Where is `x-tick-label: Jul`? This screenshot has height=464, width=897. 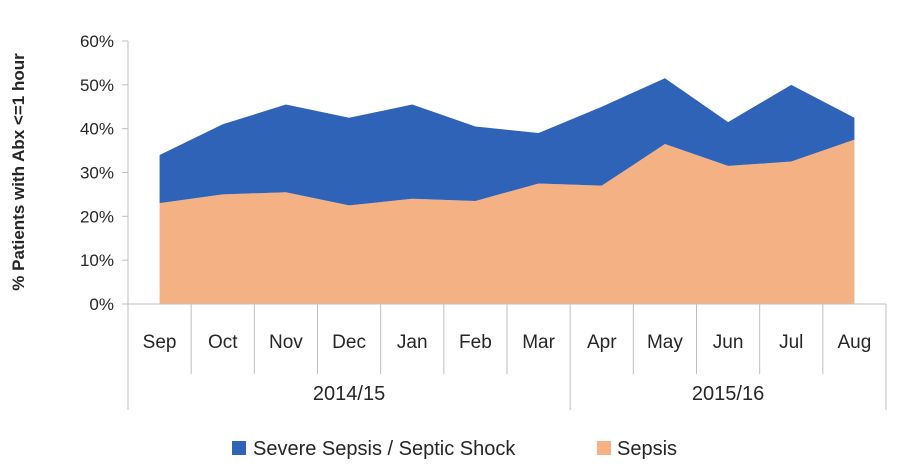
x-tick-label: Jul is located at coordinates (791, 342).